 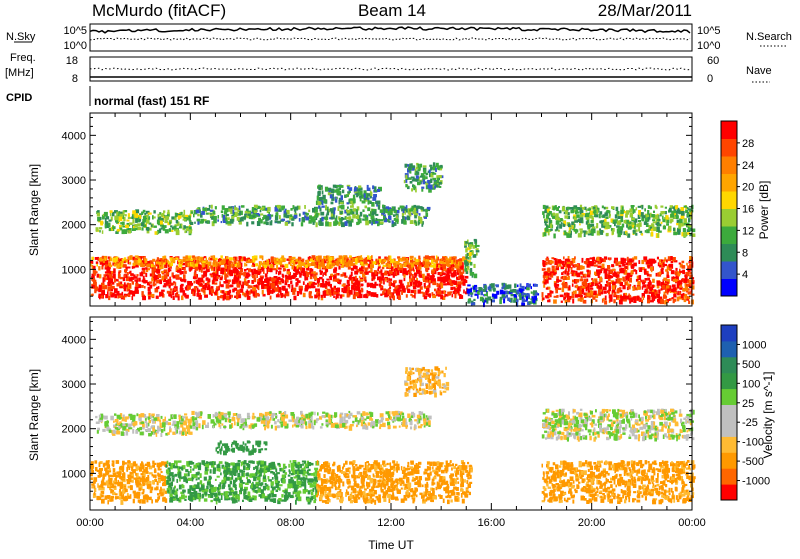 What do you see at coordinates (390, 69) in the screenshot?
I see `nave-trace` at bounding box center [390, 69].